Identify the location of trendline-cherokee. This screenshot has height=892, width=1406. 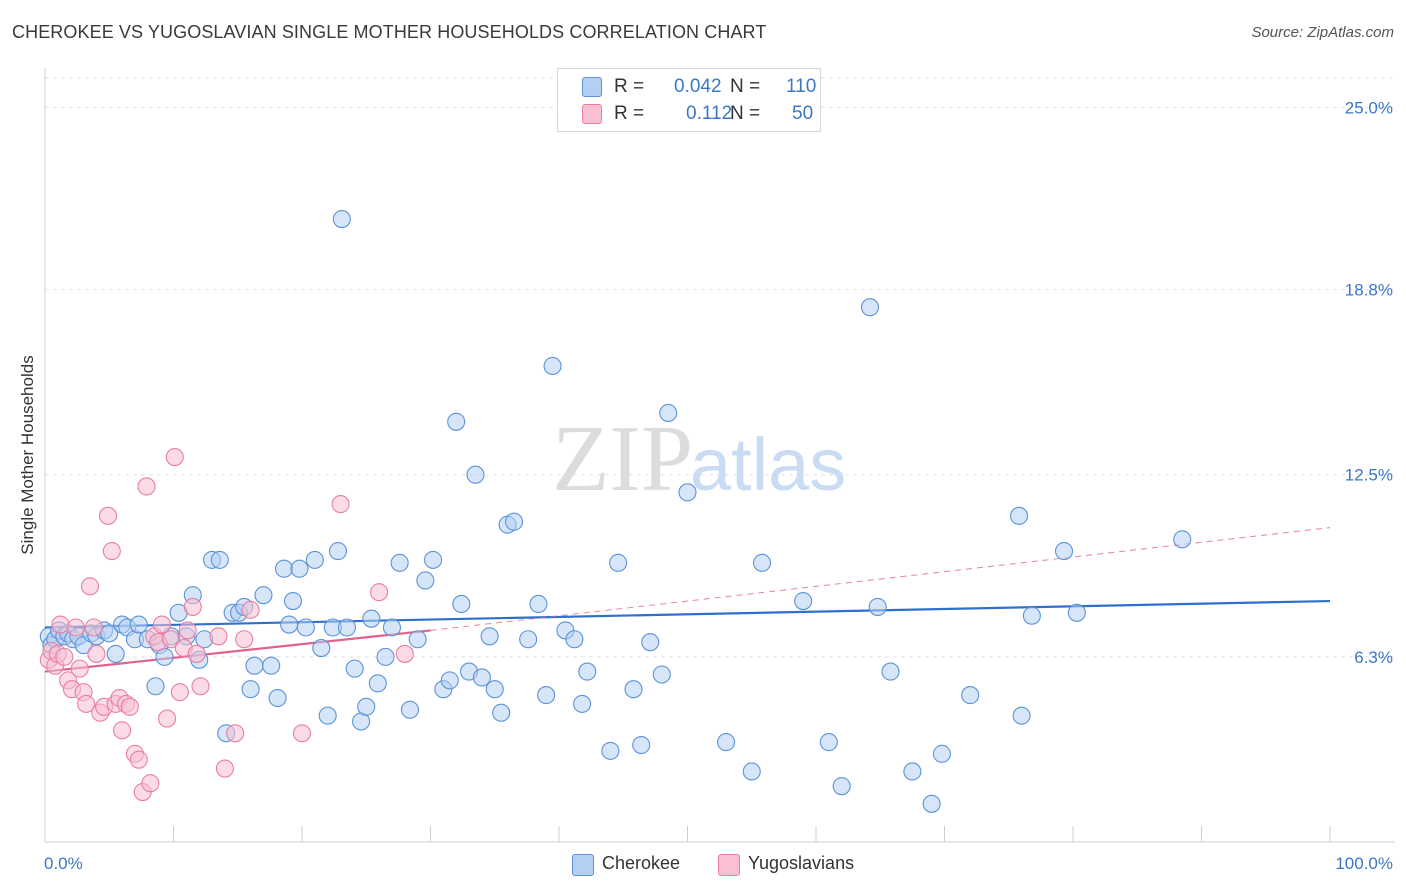
(687, 614).